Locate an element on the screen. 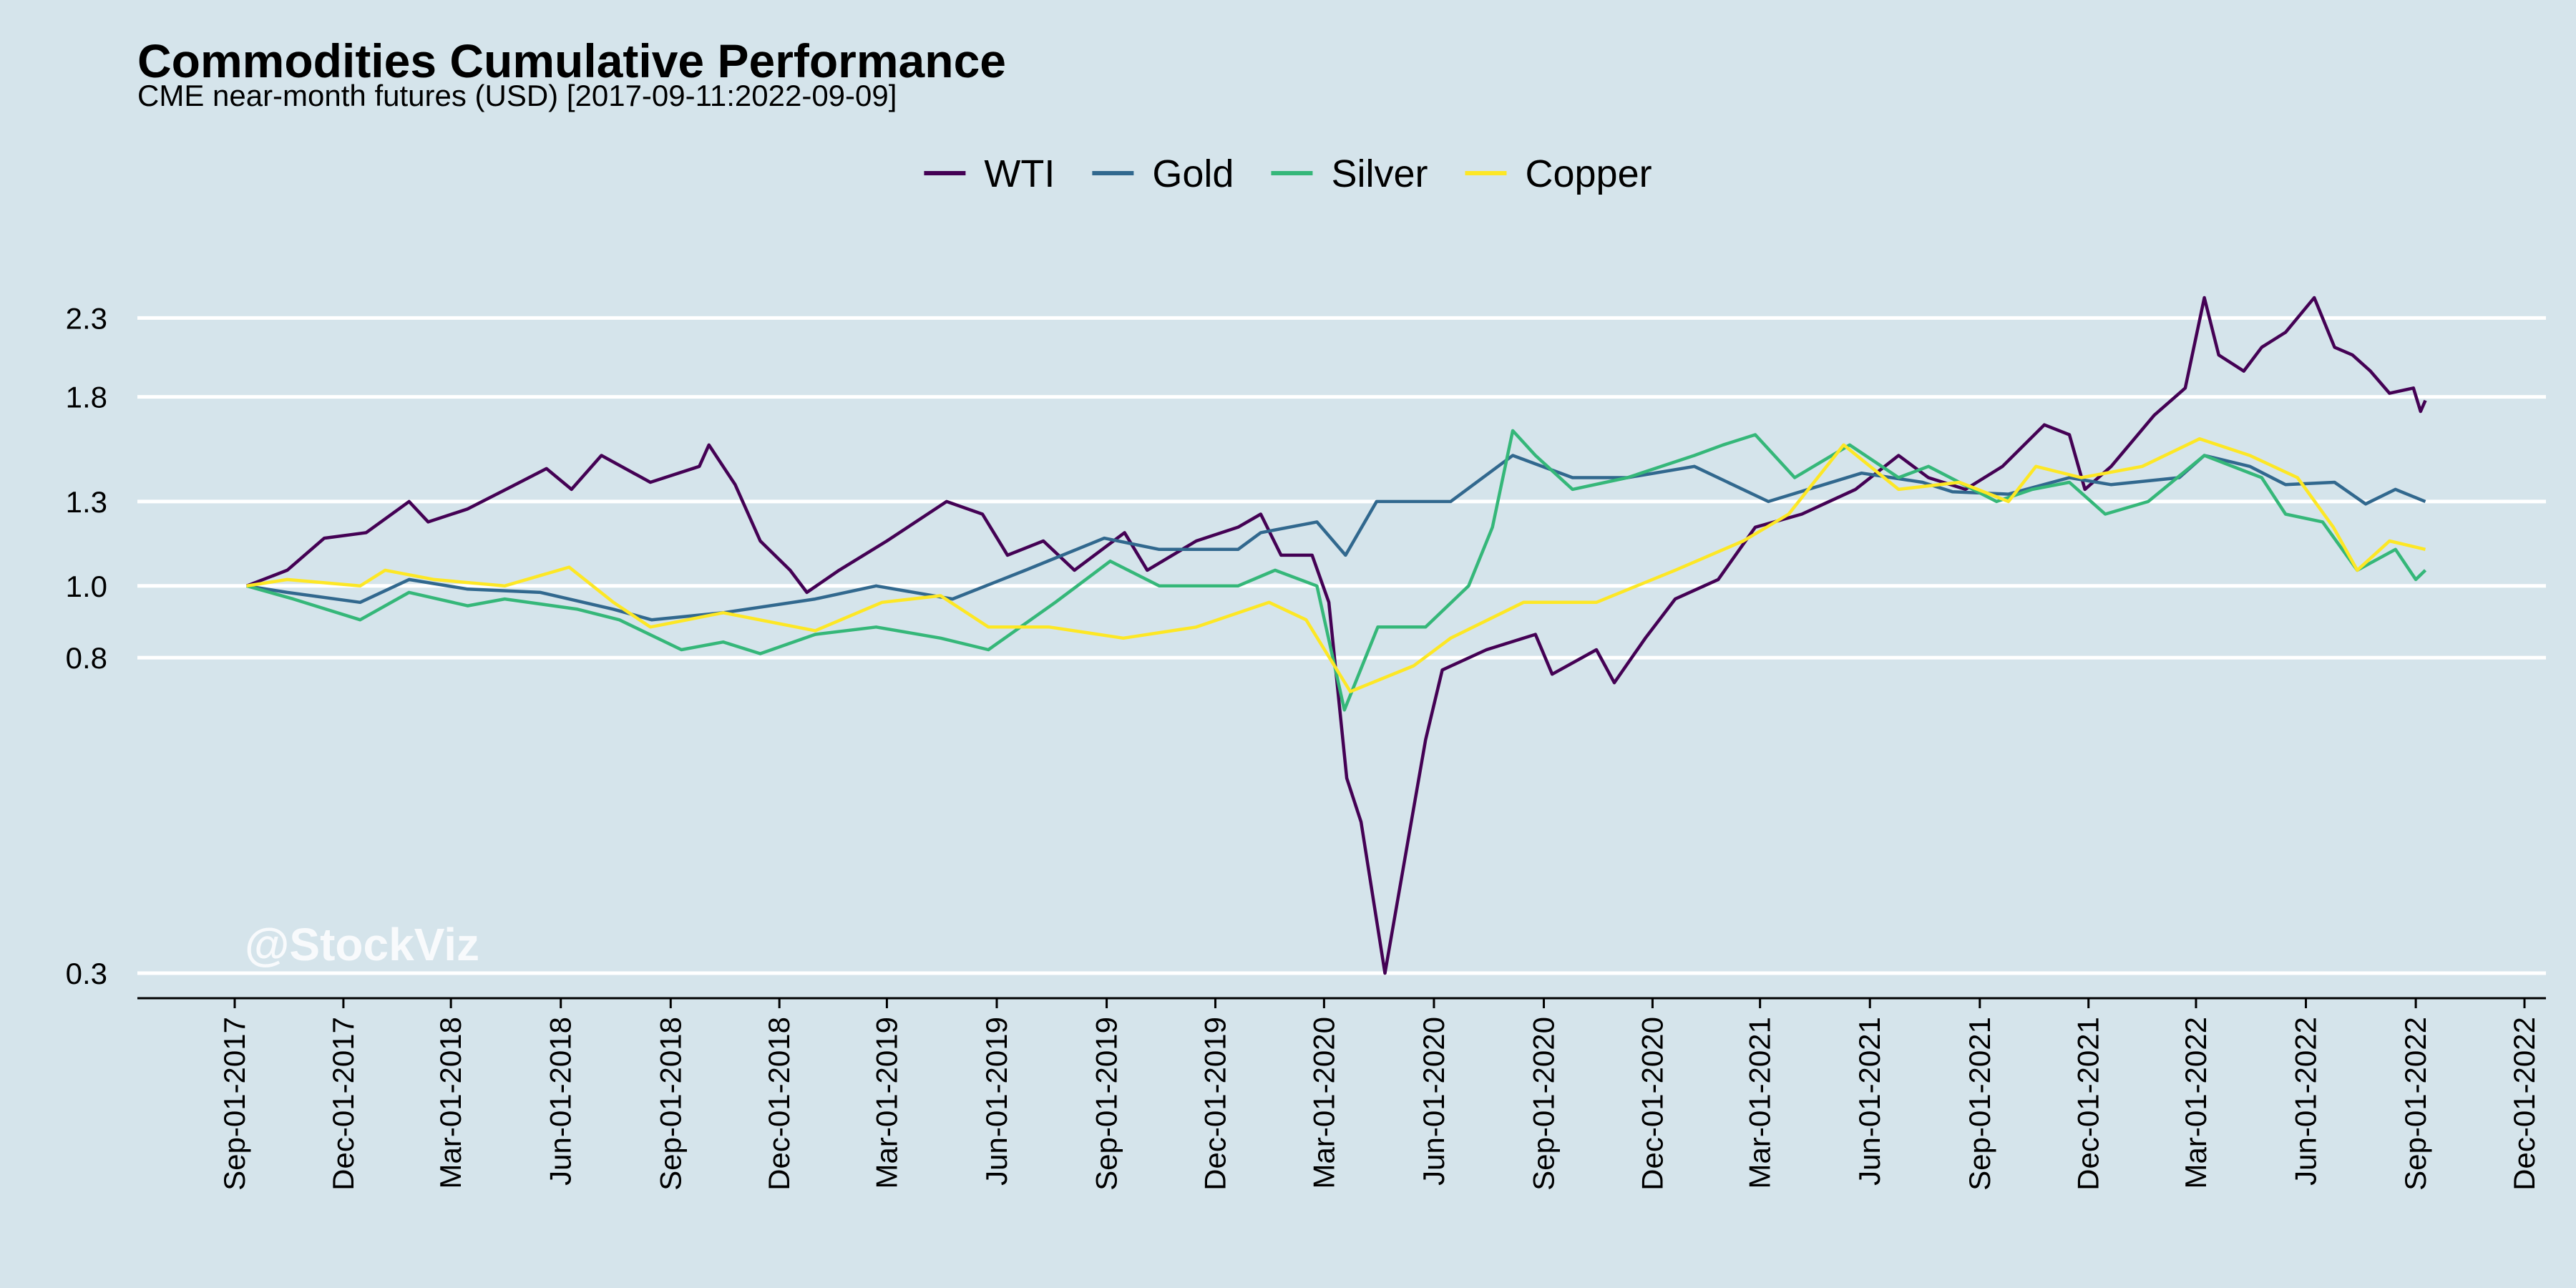 This screenshot has height=1288, width=2576. x-tick-label: Sep-01-2017 is located at coordinates (234, 1104).